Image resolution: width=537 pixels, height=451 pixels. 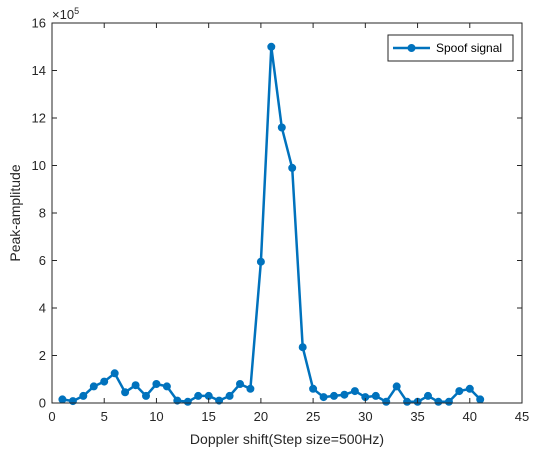 What do you see at coordinates (522, 416) in the screenshot?
I see `x-tick-label: 45` at bounding box center [522, 416].